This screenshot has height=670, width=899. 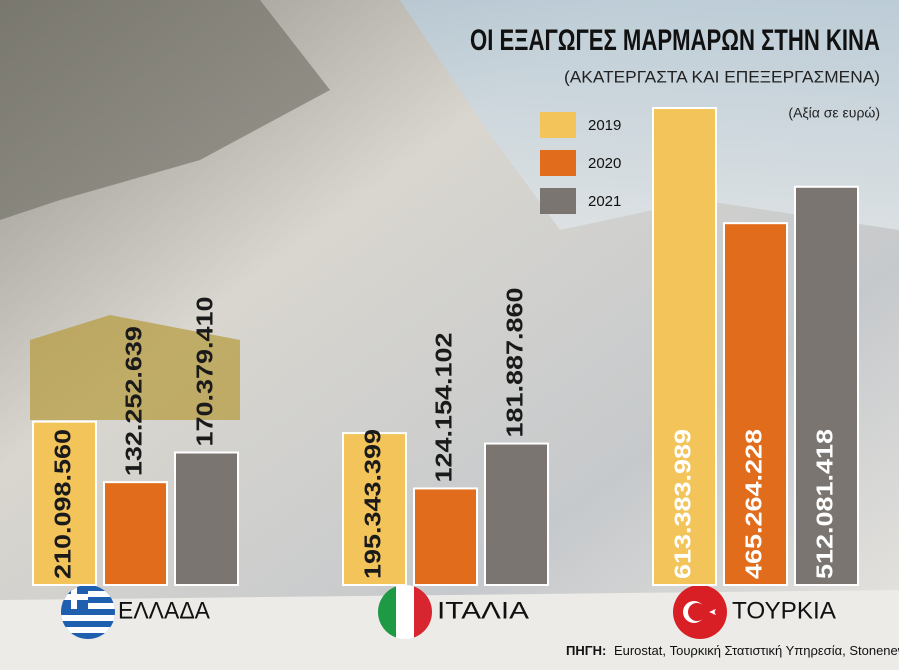 What do you see at coordinates (515, 363) in the screenshot?
I see `value-label: 181.887.860` at bounding box center [515, 363].